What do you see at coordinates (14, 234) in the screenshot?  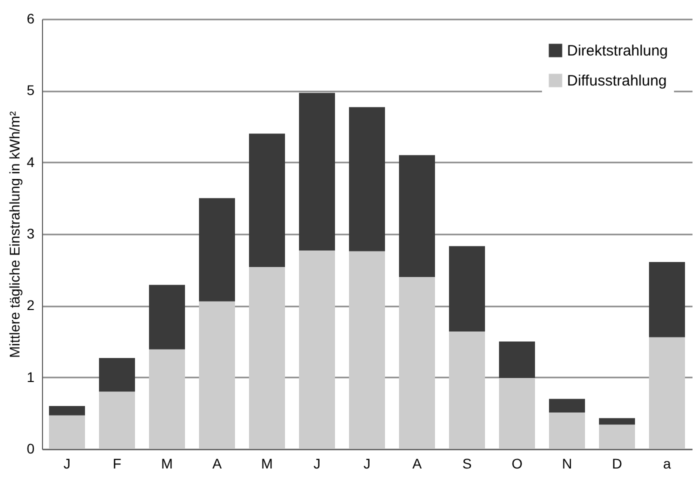 I see `y-axis-title: Mittlere tägliche Einstrahlung in kWh/m²` at bounding box center [14, 234].